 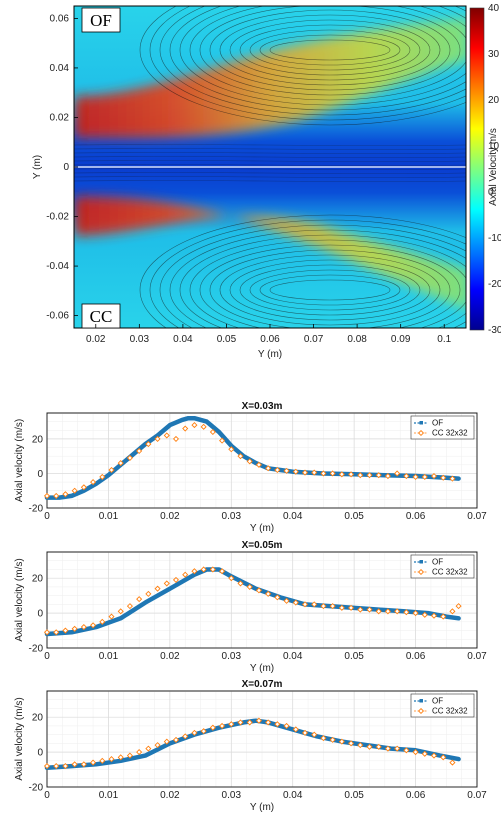 I want to click on plot-frame, so click(x=262, y=460).